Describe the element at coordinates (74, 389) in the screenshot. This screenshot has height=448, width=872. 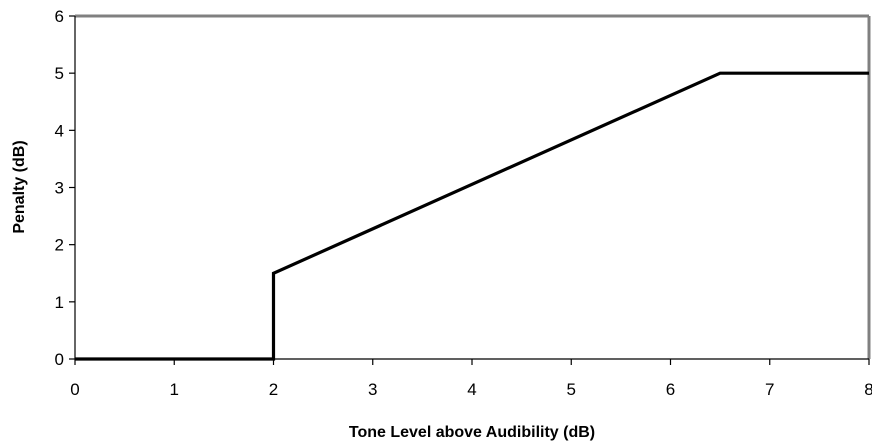
I see `x-tick-label-0: 0` at that location.